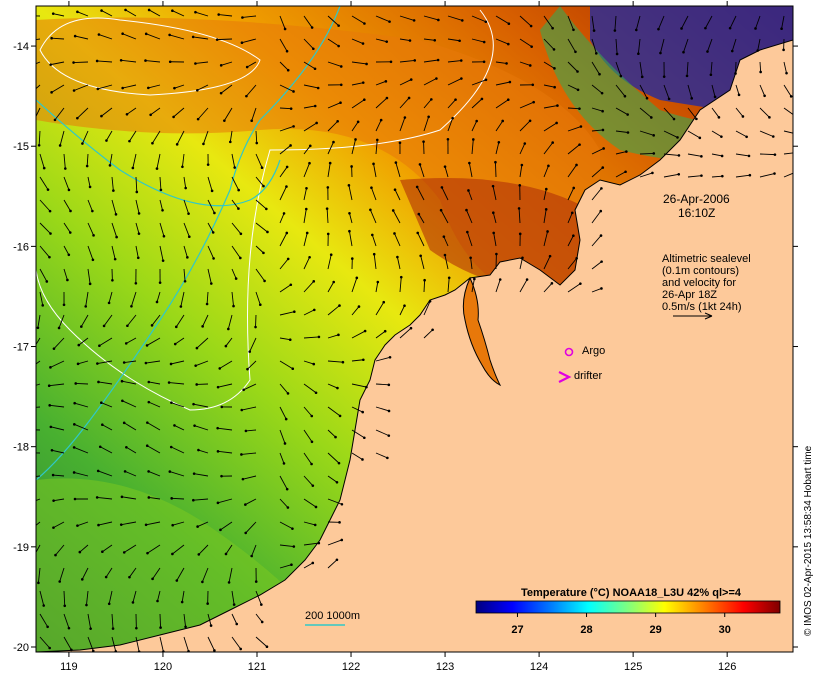 This screenshot has width=820, height=680. What do you see at coordinates (706, 259) in the screenshot?
I see `altimetry-line-1: Altimetric sealevel` at bounding box center [706, 259].